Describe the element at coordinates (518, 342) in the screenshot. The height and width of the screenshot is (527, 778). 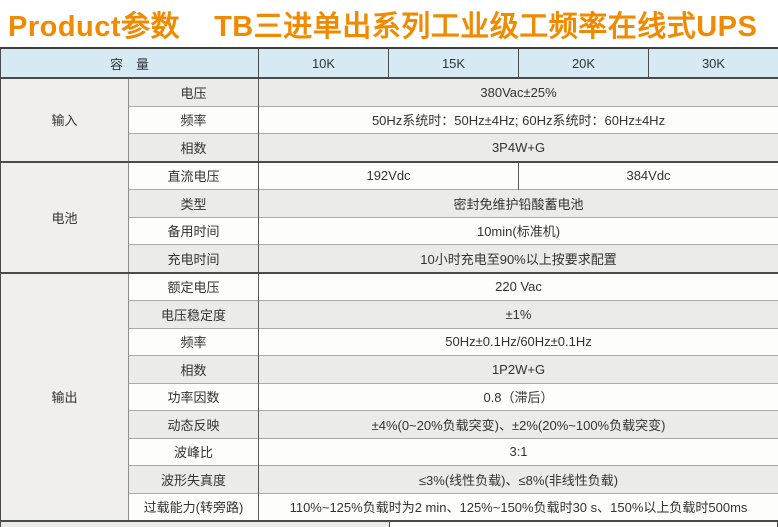
I see `value-cell: 50Hz±0.1Hz/60Hz±0.1Hz` at that location.